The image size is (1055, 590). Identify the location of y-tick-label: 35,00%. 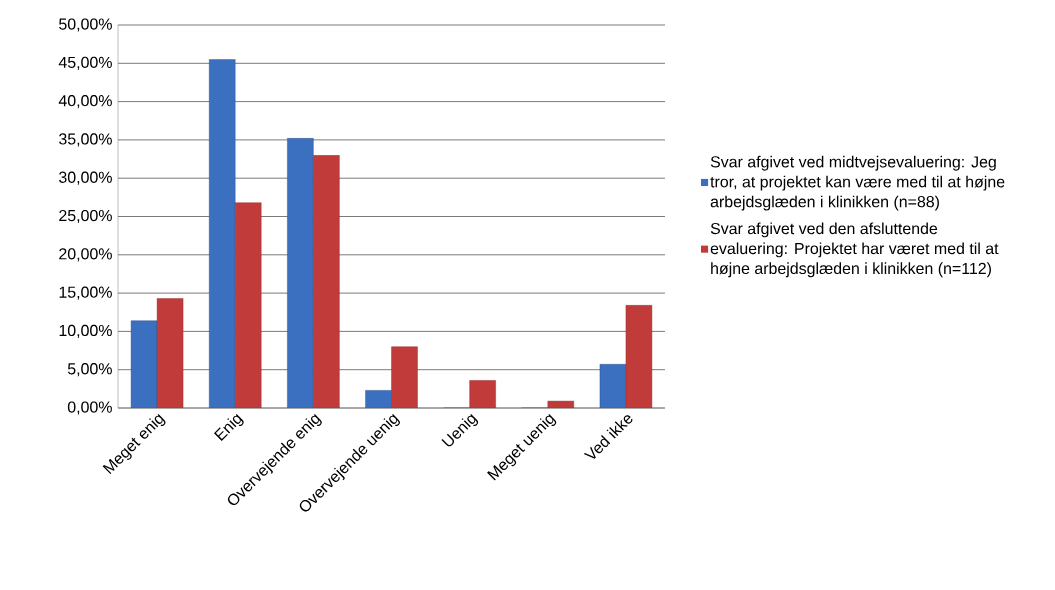
(85, 140).